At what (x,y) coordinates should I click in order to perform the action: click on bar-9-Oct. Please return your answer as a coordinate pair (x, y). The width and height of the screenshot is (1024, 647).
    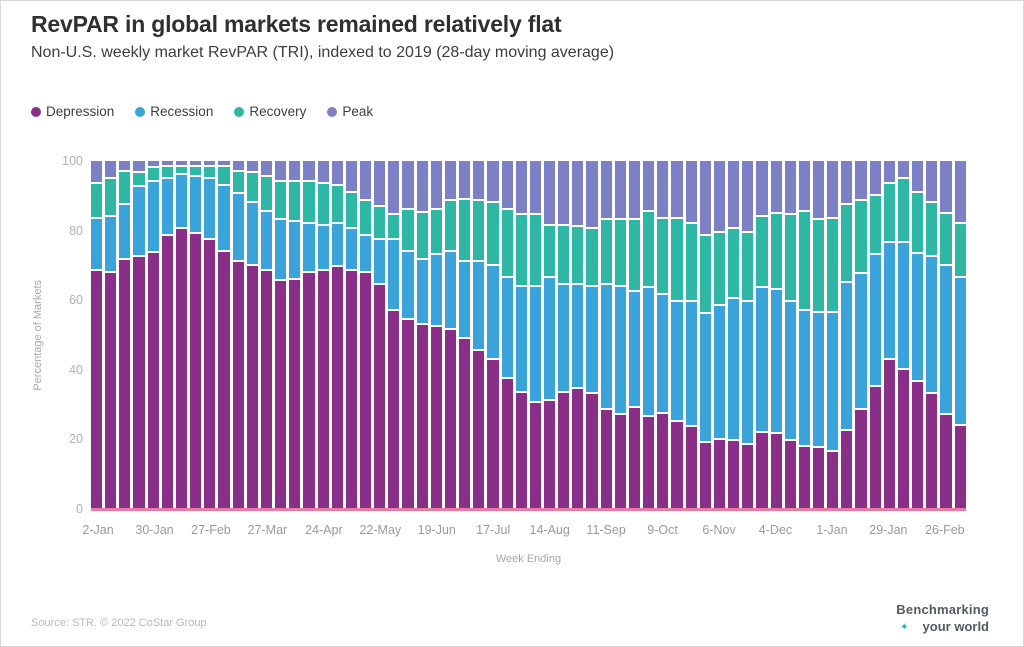
    Looking at the image, I should click on (663, 335).